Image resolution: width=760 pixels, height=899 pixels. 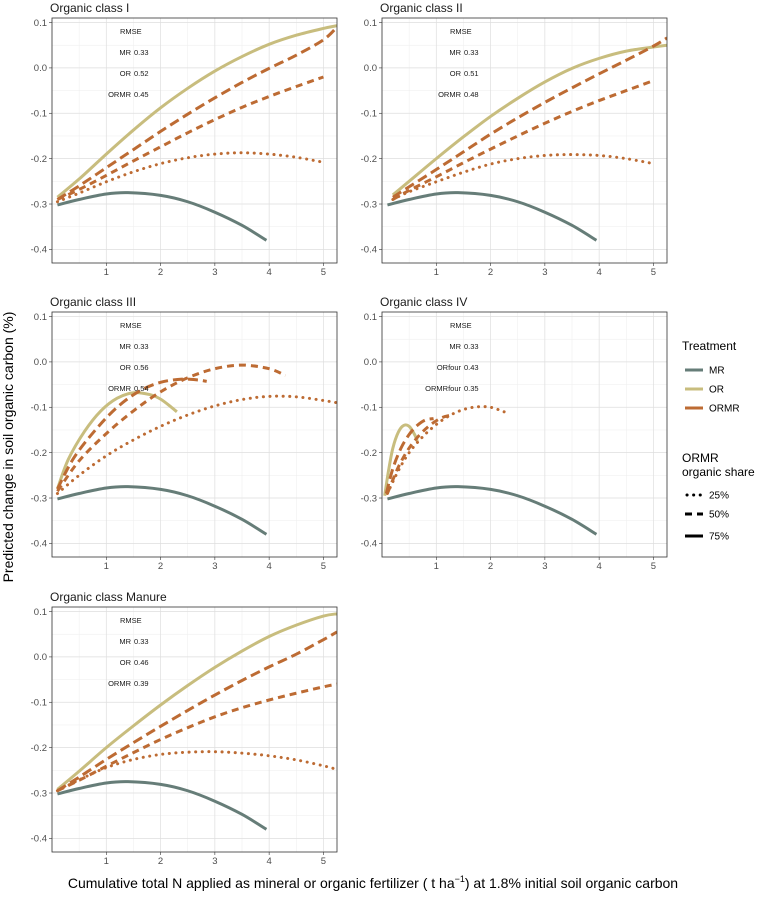 What do you see at coordinates (141, 367) in the screenshot?
I see `rmse-value: 0.56` at bounding box center [141, 367].